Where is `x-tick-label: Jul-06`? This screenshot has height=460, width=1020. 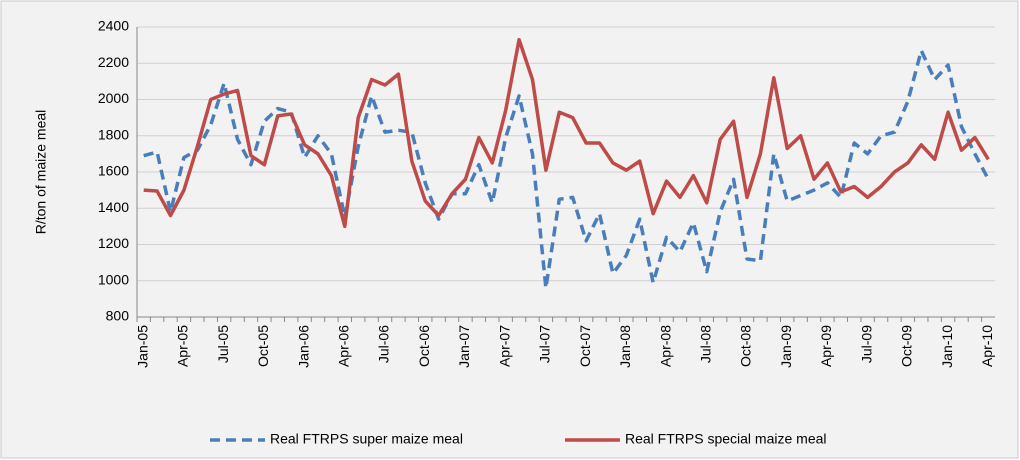
x-tick-label: Jul-06 is located at coordinates (384, 344).